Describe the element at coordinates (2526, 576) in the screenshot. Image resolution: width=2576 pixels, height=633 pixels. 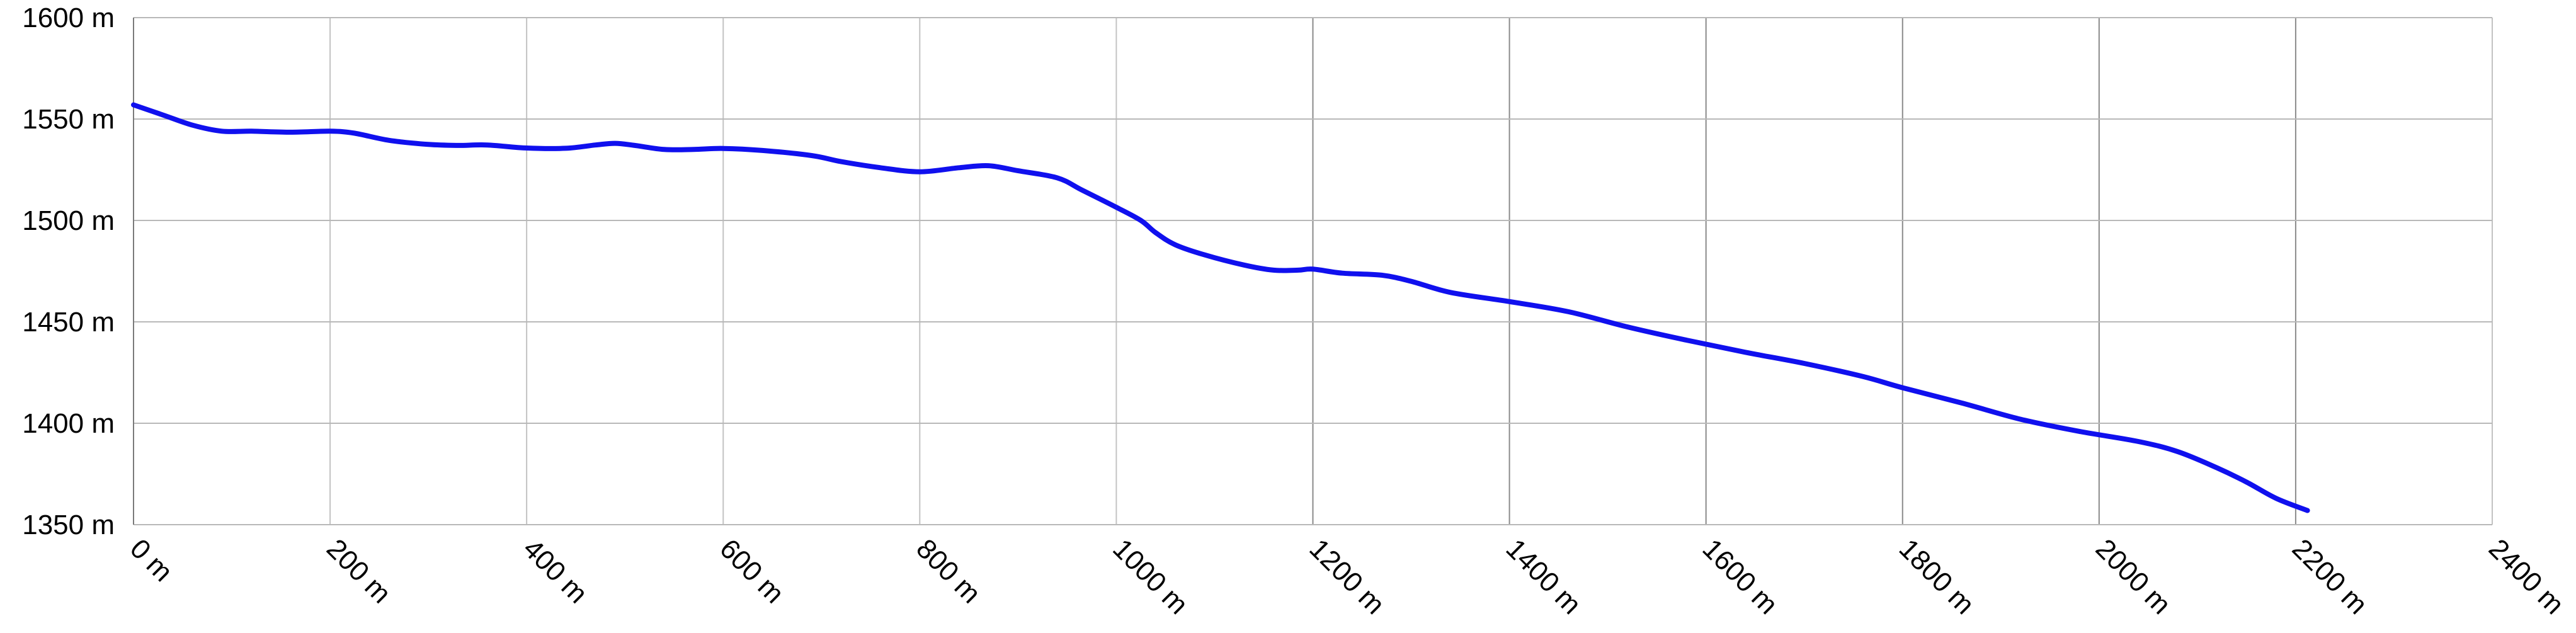
I see `x-tick-label: 2400 m` at that location.